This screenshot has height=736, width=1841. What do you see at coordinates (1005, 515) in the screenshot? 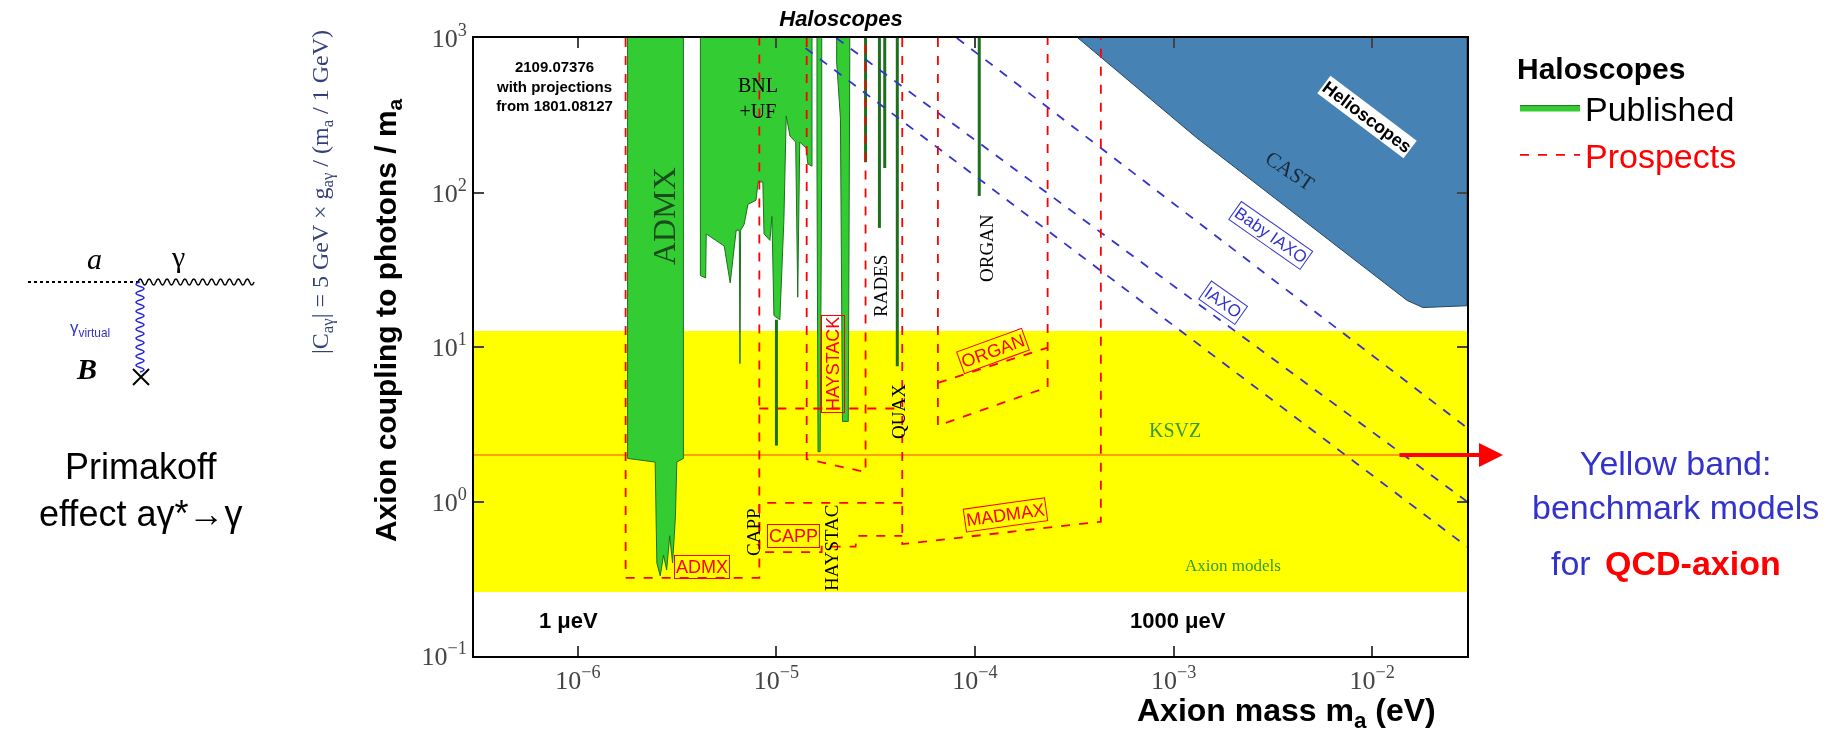
I see `annotation: MADMAX` at bounding box center [1005, 515].